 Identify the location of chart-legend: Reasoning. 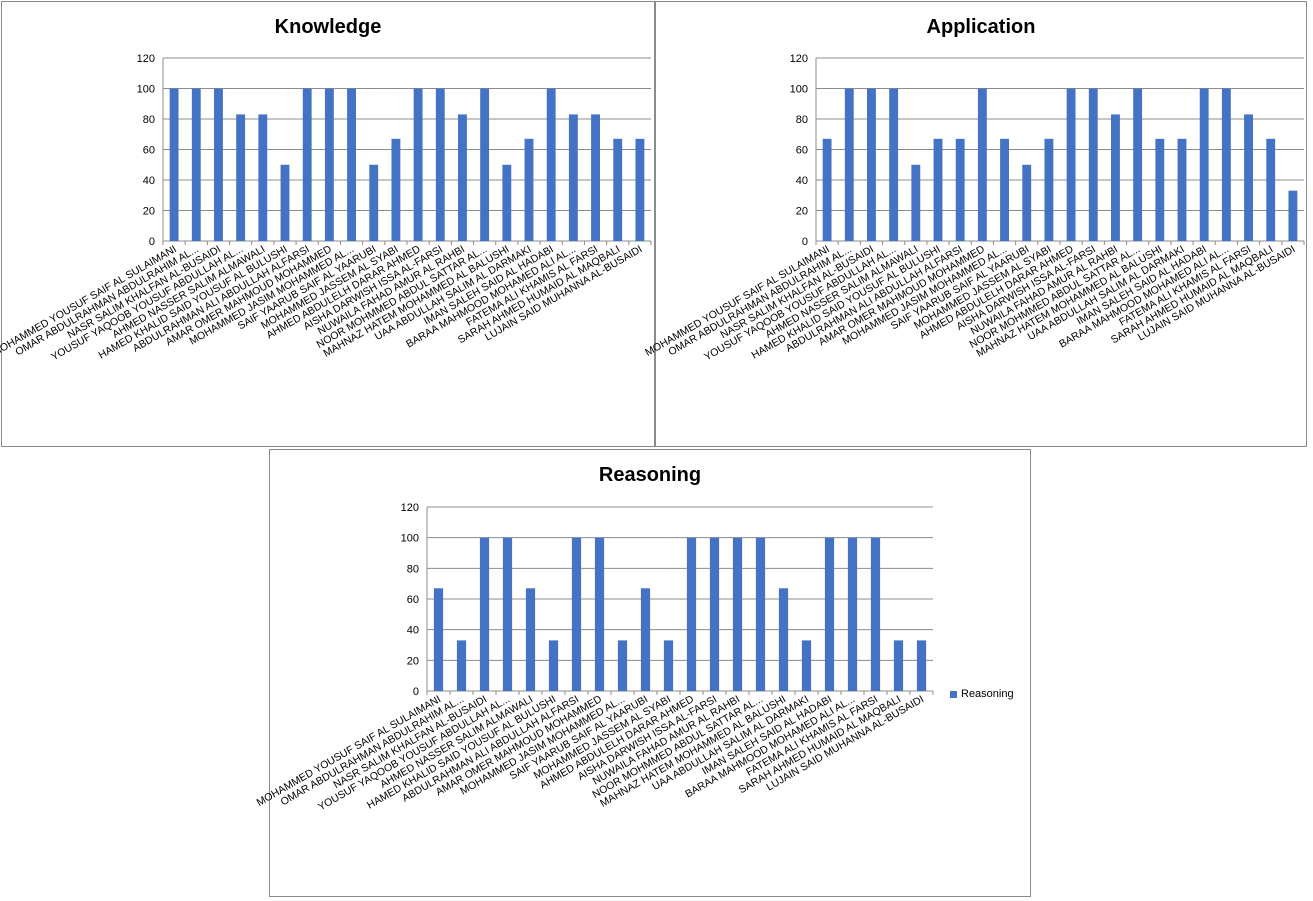
(982, 694).